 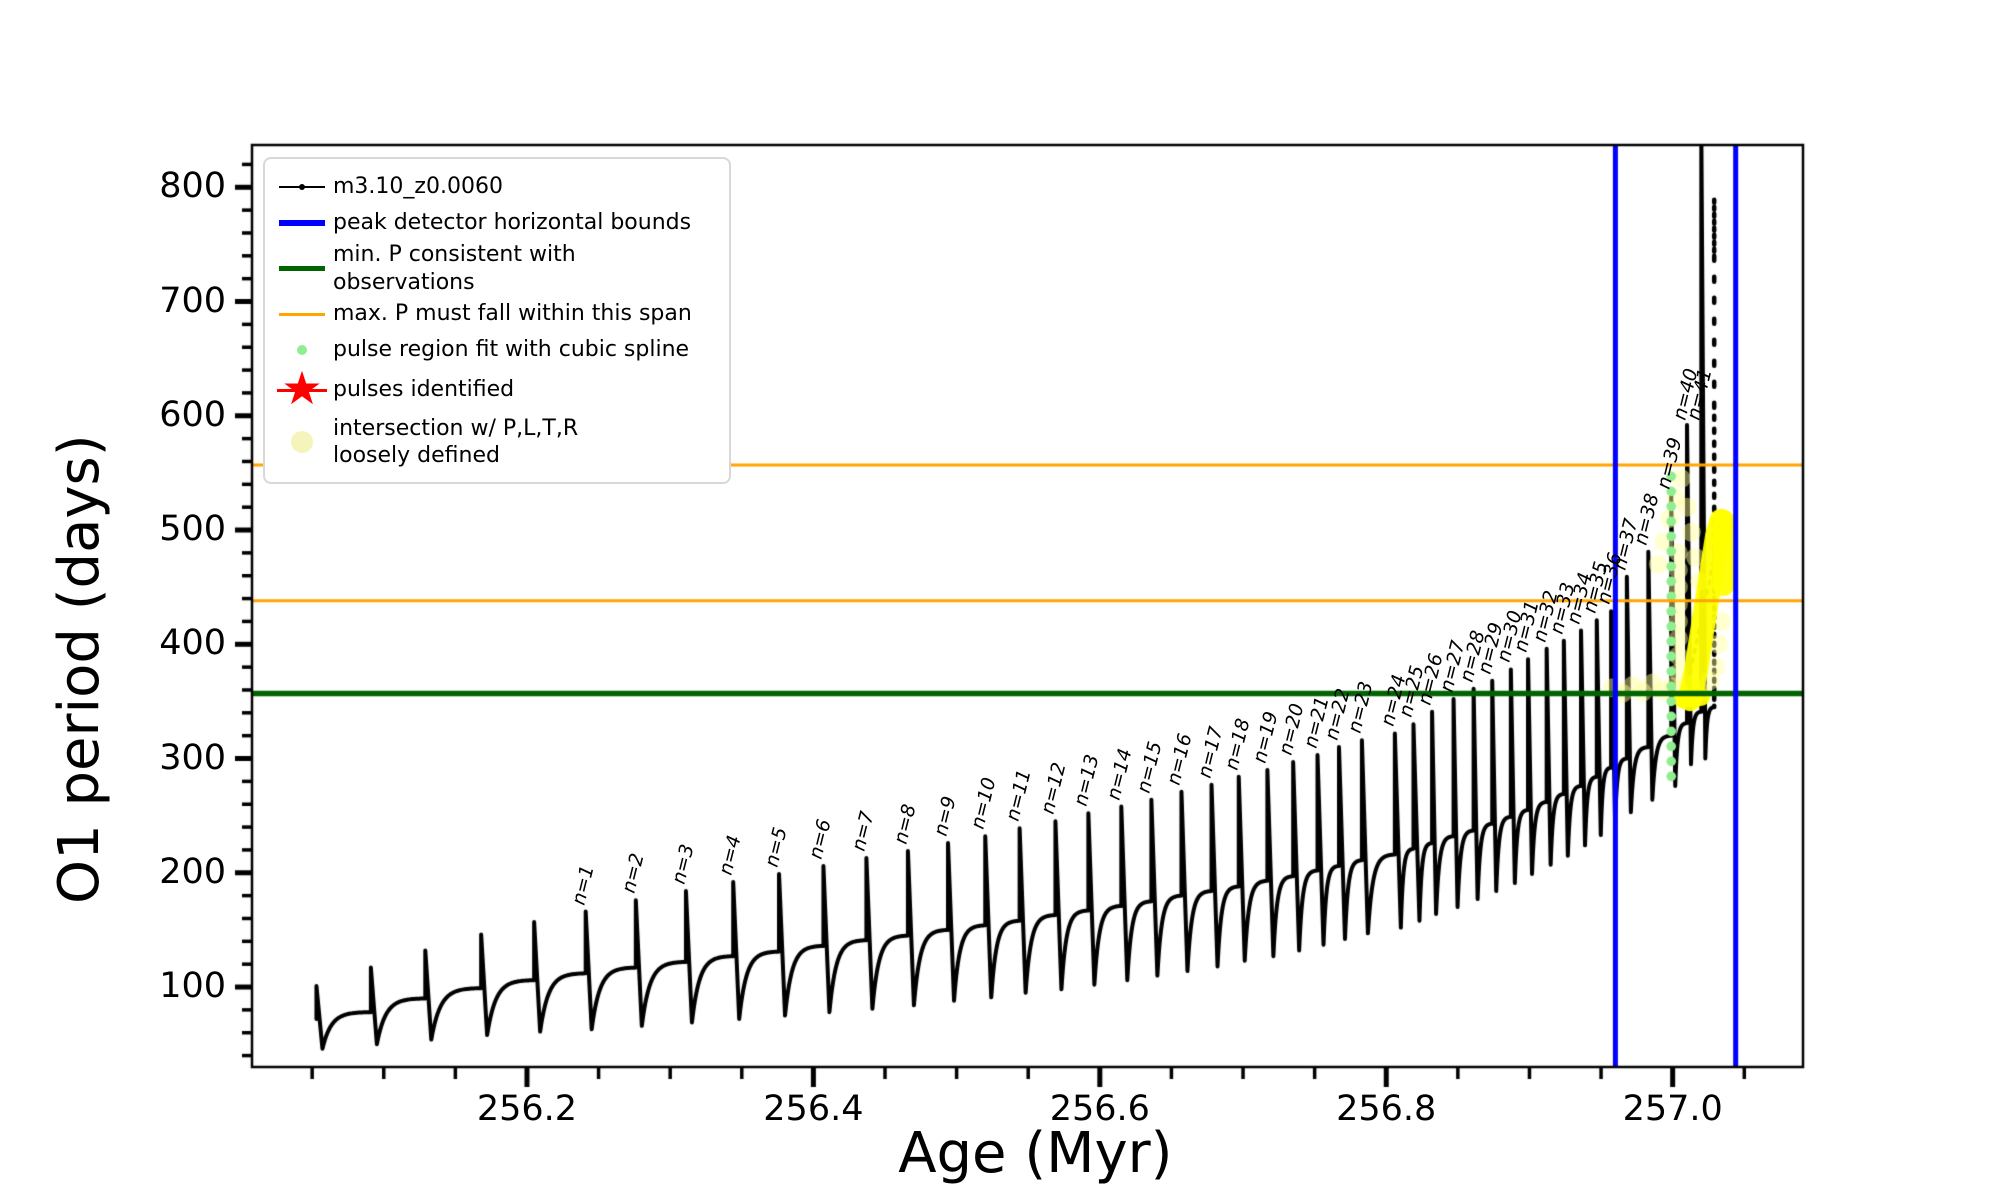 I want to click on green-line-icon, so click(x=302, y=268).